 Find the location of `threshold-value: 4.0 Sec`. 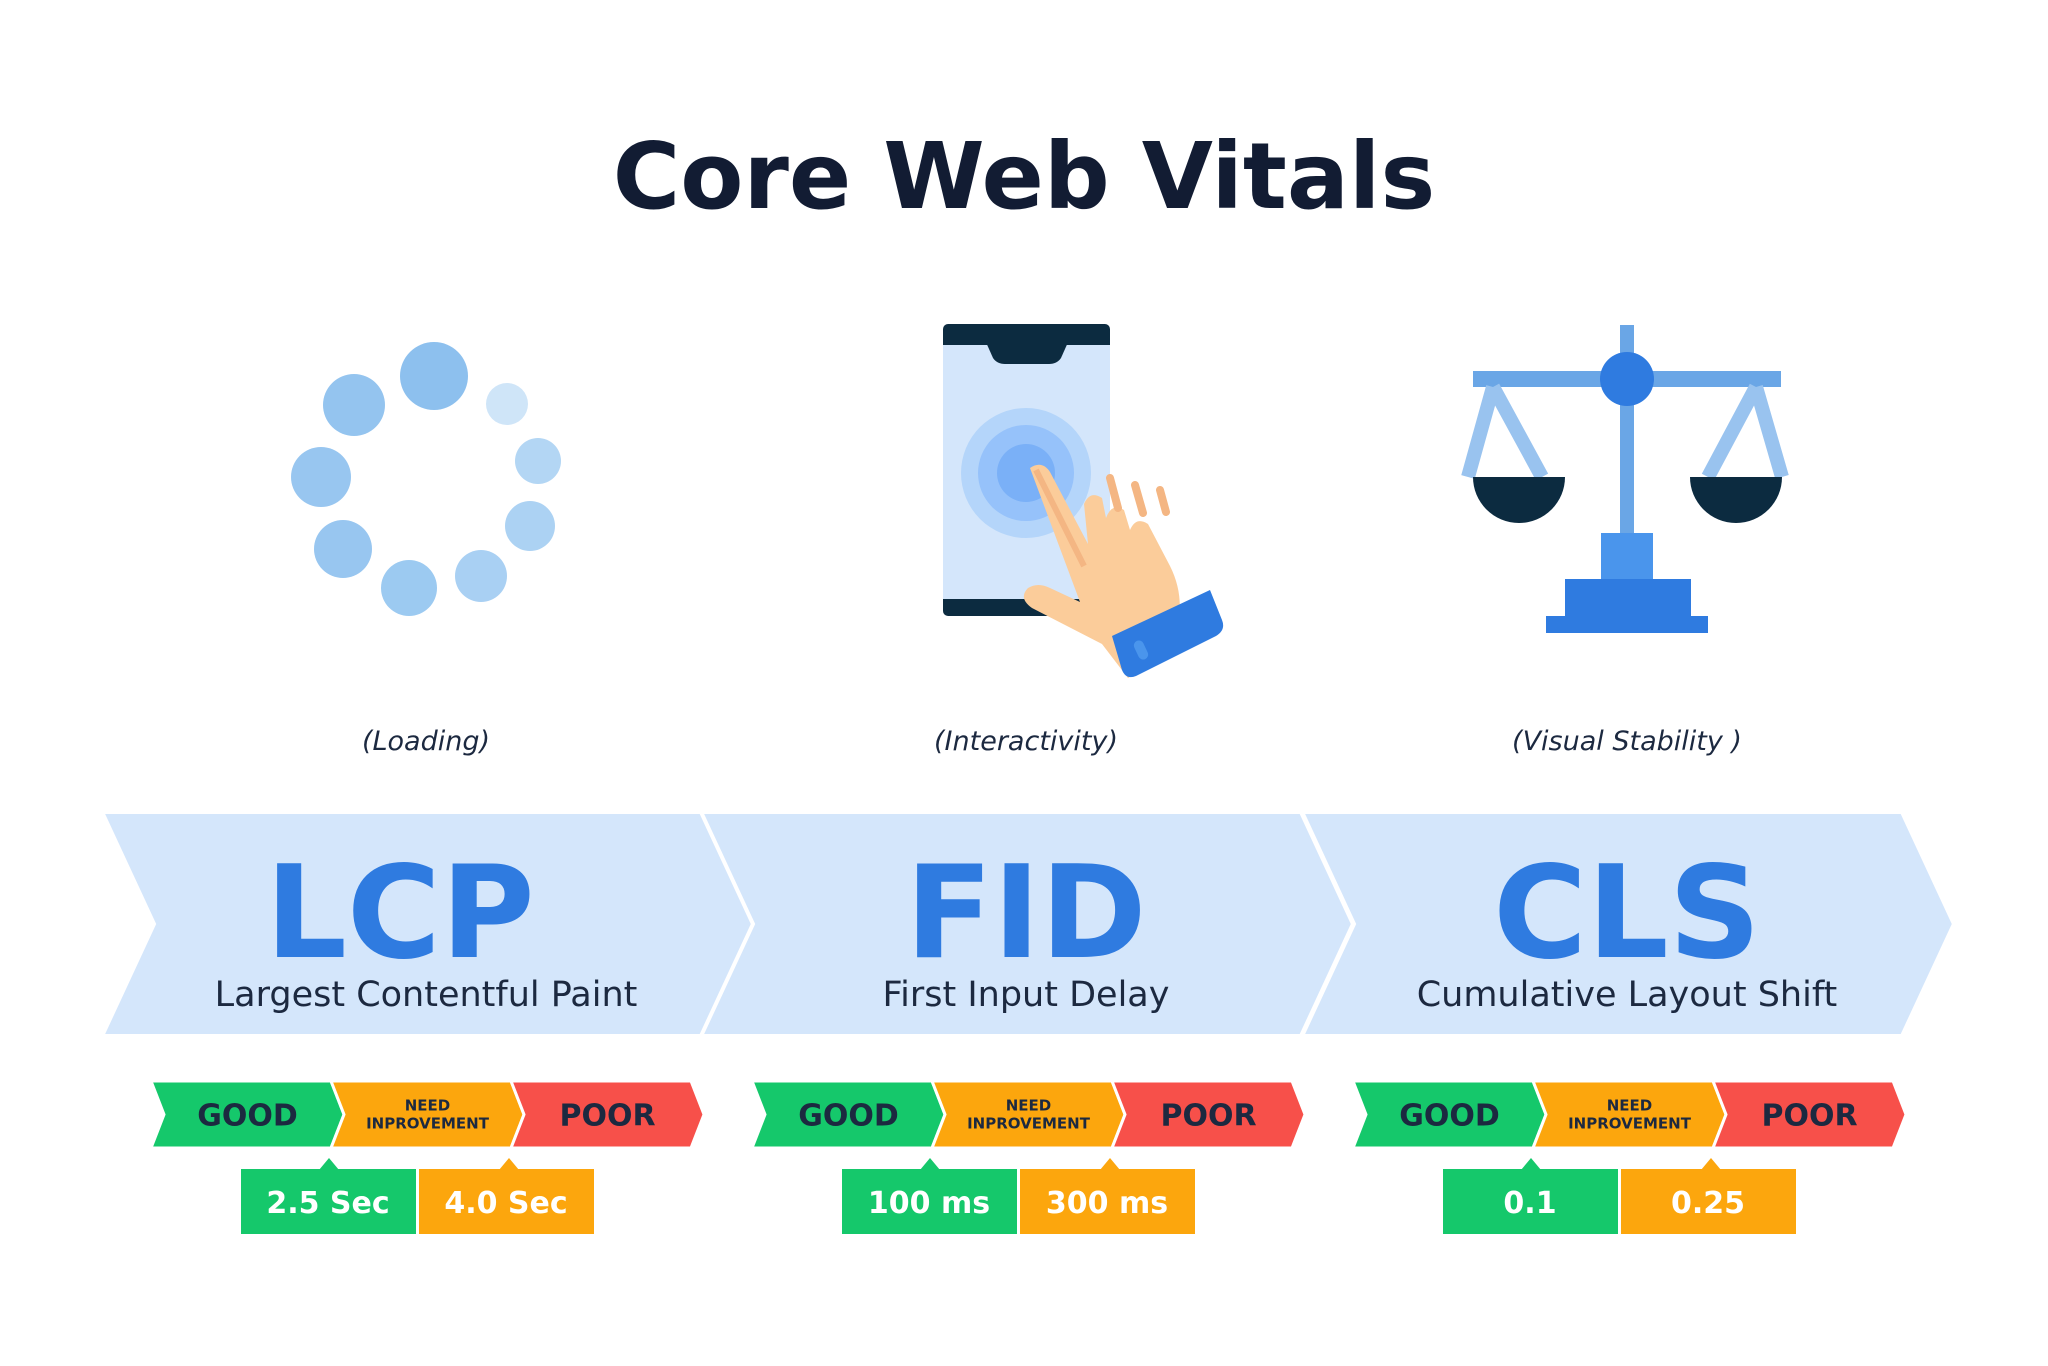

threshold-value: 4.0 Sec is located at coordinates (505, 1203).